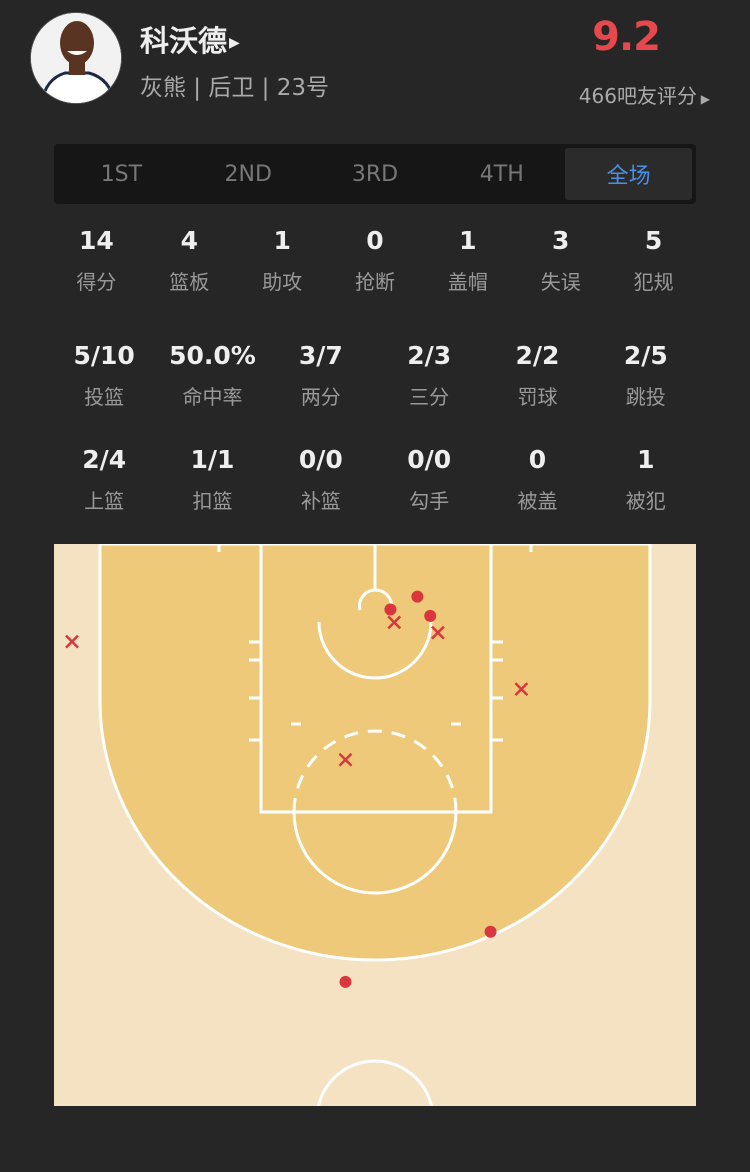 Image resolution: width=750 pixels, height=1172 pixels. I want to click on main-stats-row: 14 得分 4 篮板 1 助攻 0 抢断 1 盖帽 3 失误 5 犯规, so click(375, 260).